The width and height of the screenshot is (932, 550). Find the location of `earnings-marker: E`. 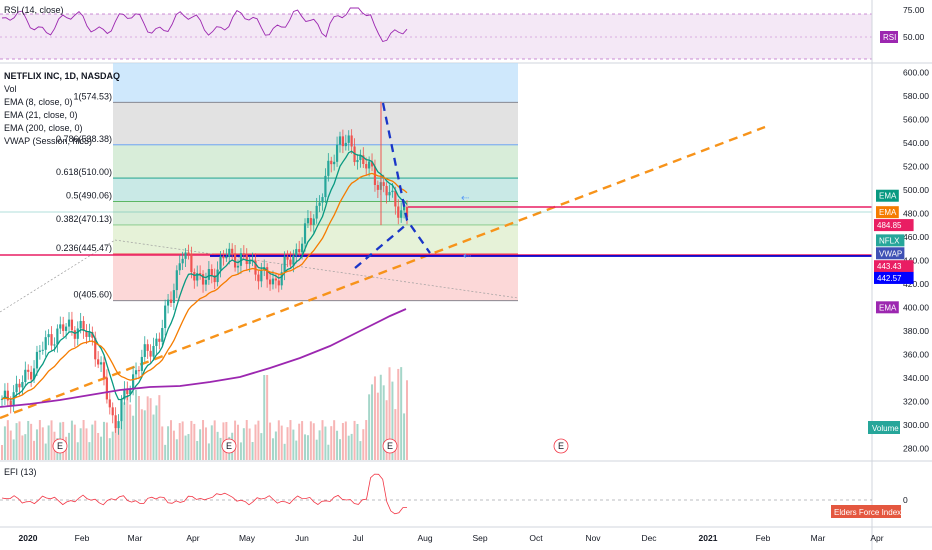

earnings-marker: E is located at coordinates (60, 446).